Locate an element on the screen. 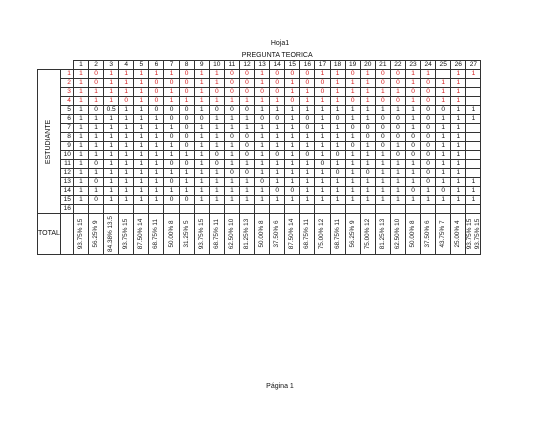  total-value: 93.75% 15 is located at coordinates (126, 234).